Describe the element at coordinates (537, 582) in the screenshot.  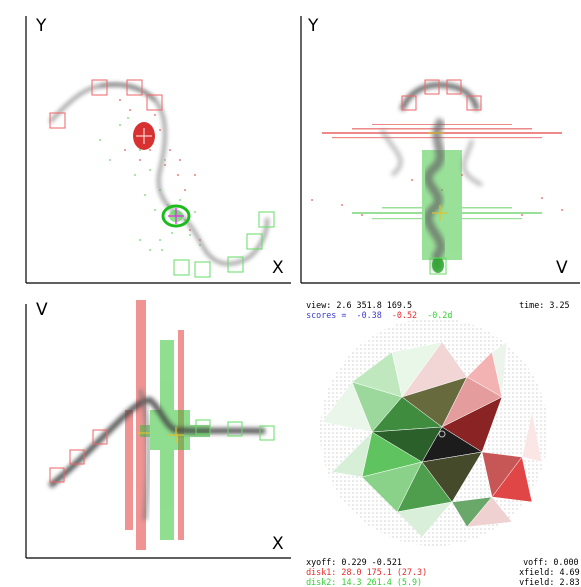
I see `vfield-label: vfield:` at that location.